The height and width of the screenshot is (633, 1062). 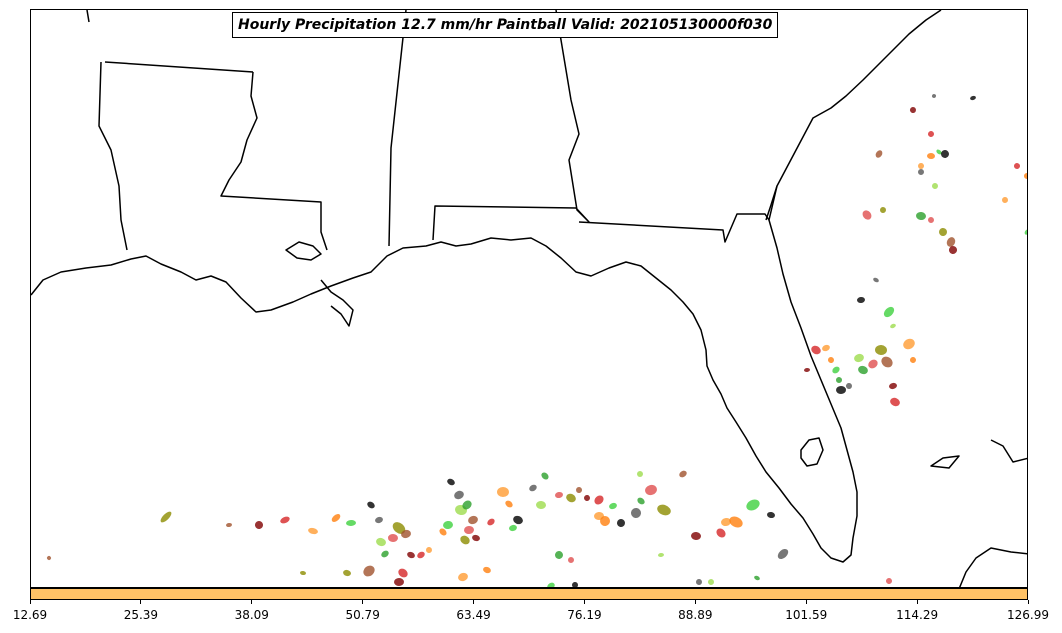 I want to click on border-al-ga, so click(x=511, y=125).